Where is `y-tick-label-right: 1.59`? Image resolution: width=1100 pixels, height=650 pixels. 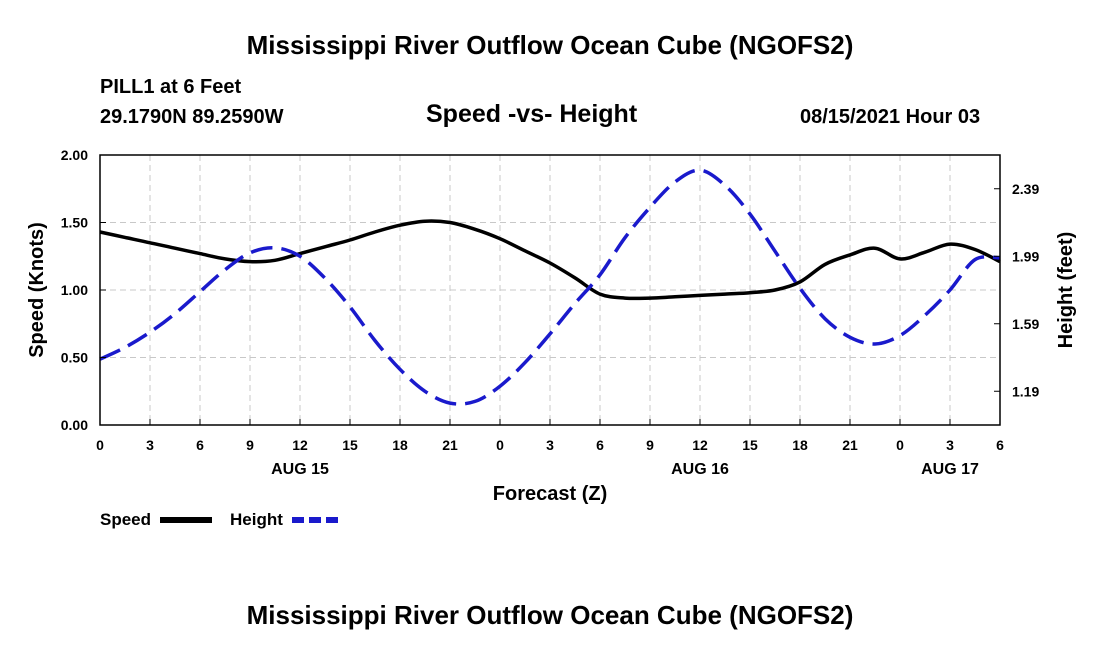 y-tick-label-right: 1.59 is located at coordinates (1025, 324).